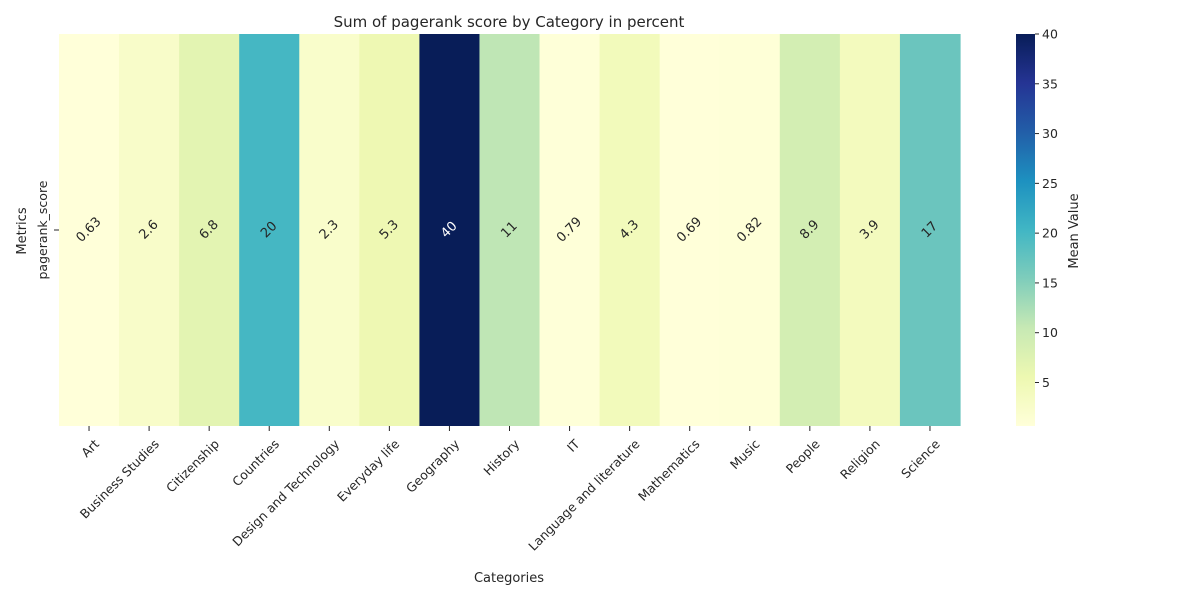 This screenshot has width=1200, height=600. Describe the element at coordinates (1050, 133) in the screenshot. I see `colorbar-tick-label: 30` at that location.